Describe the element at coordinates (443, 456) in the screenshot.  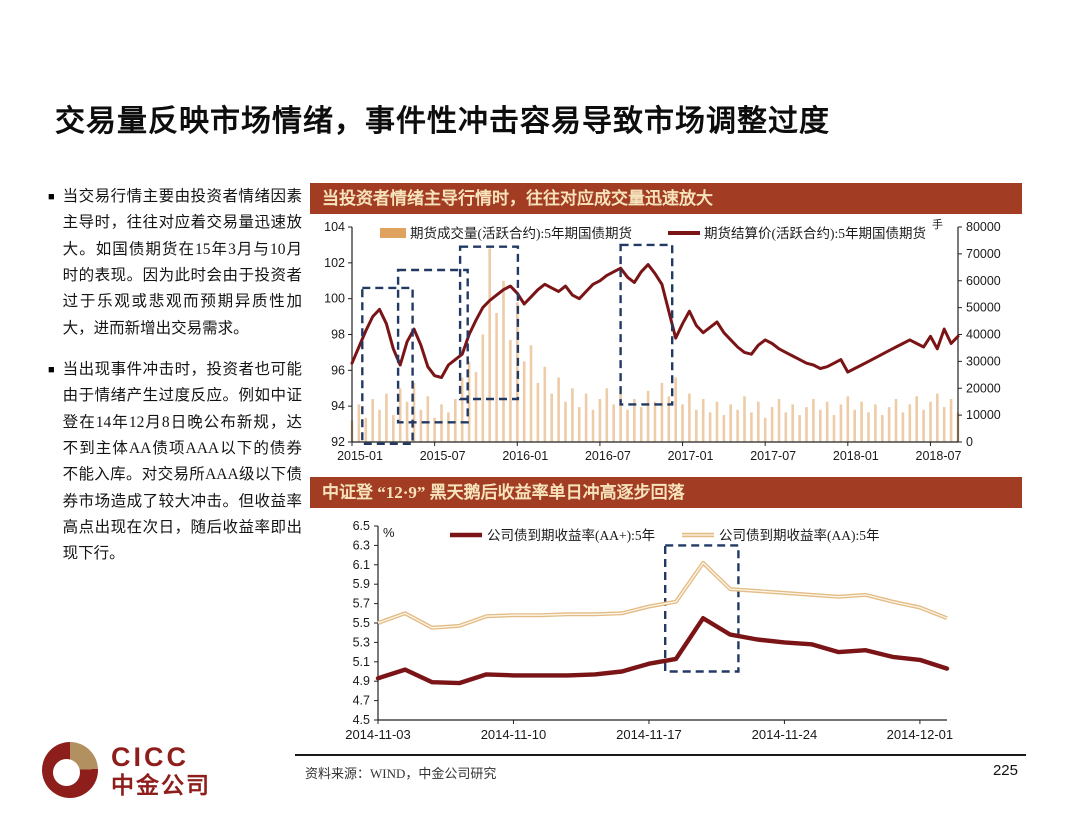
I see `svg-text: 2015-07` at that location.